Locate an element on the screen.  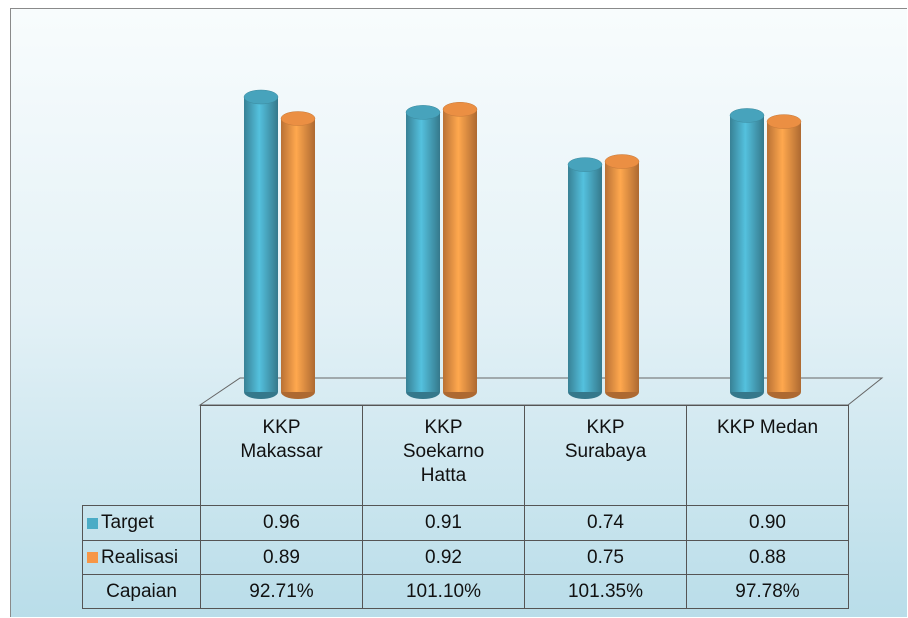
row-name: Capaian is located at coordinates (141, 591).